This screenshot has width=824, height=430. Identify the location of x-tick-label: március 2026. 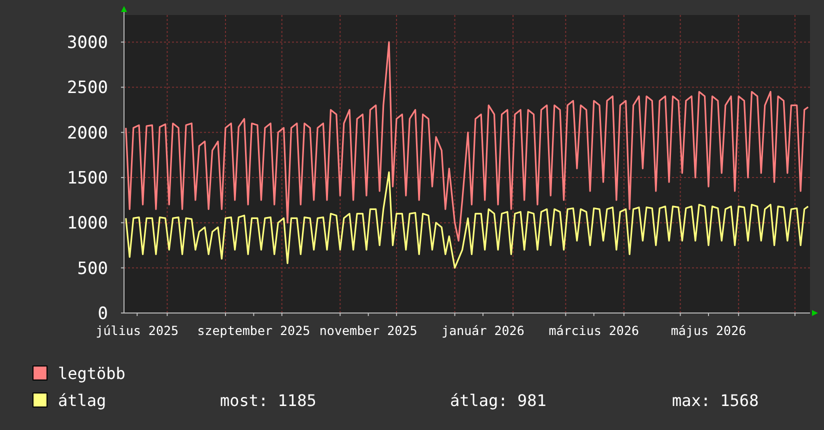
(594, 330).